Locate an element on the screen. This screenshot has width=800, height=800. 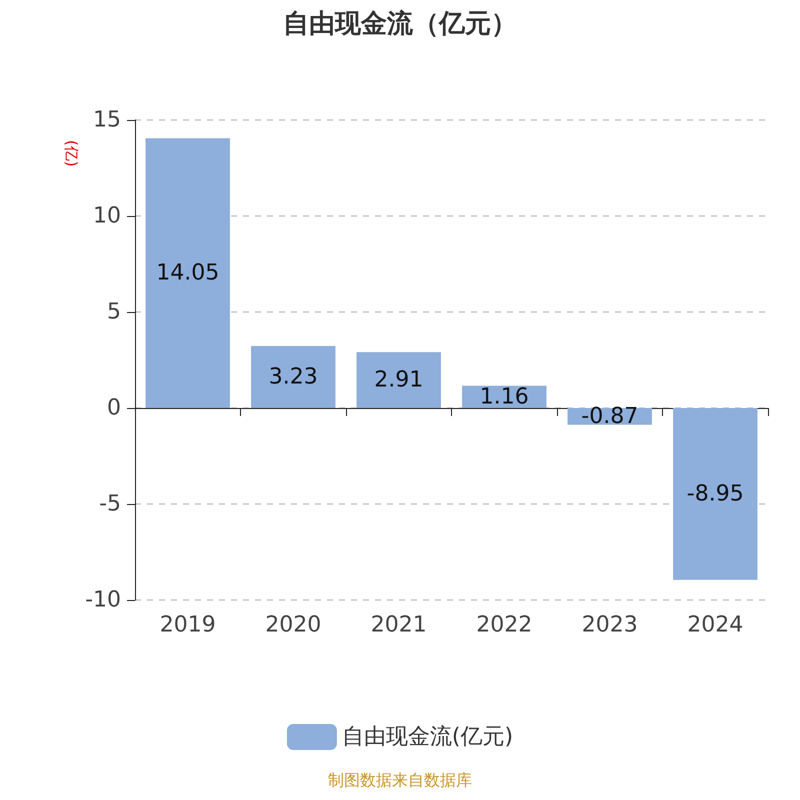
data-label: 14.05 is located at coordinates (188, 273).